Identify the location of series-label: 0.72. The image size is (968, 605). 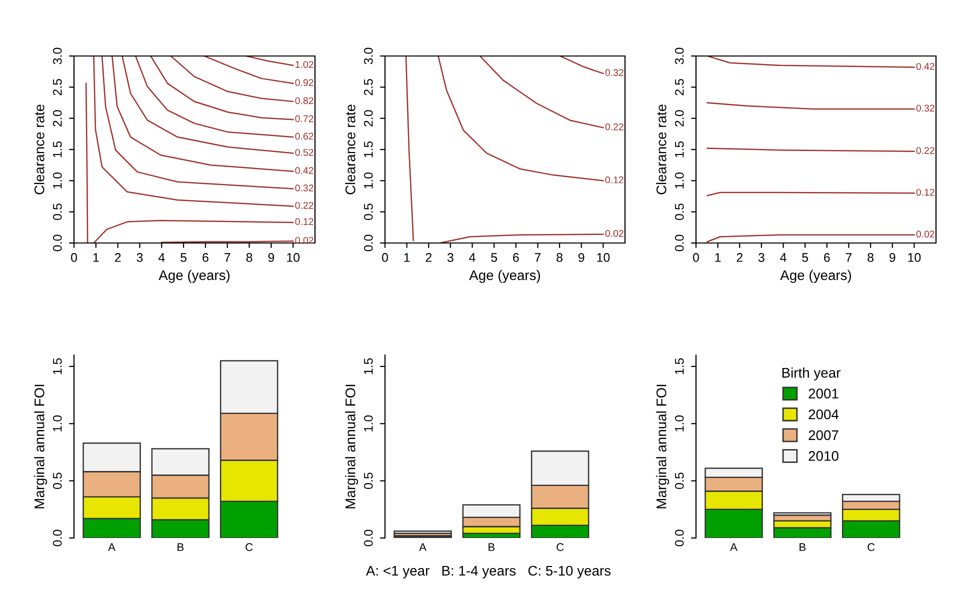
(304, 118).